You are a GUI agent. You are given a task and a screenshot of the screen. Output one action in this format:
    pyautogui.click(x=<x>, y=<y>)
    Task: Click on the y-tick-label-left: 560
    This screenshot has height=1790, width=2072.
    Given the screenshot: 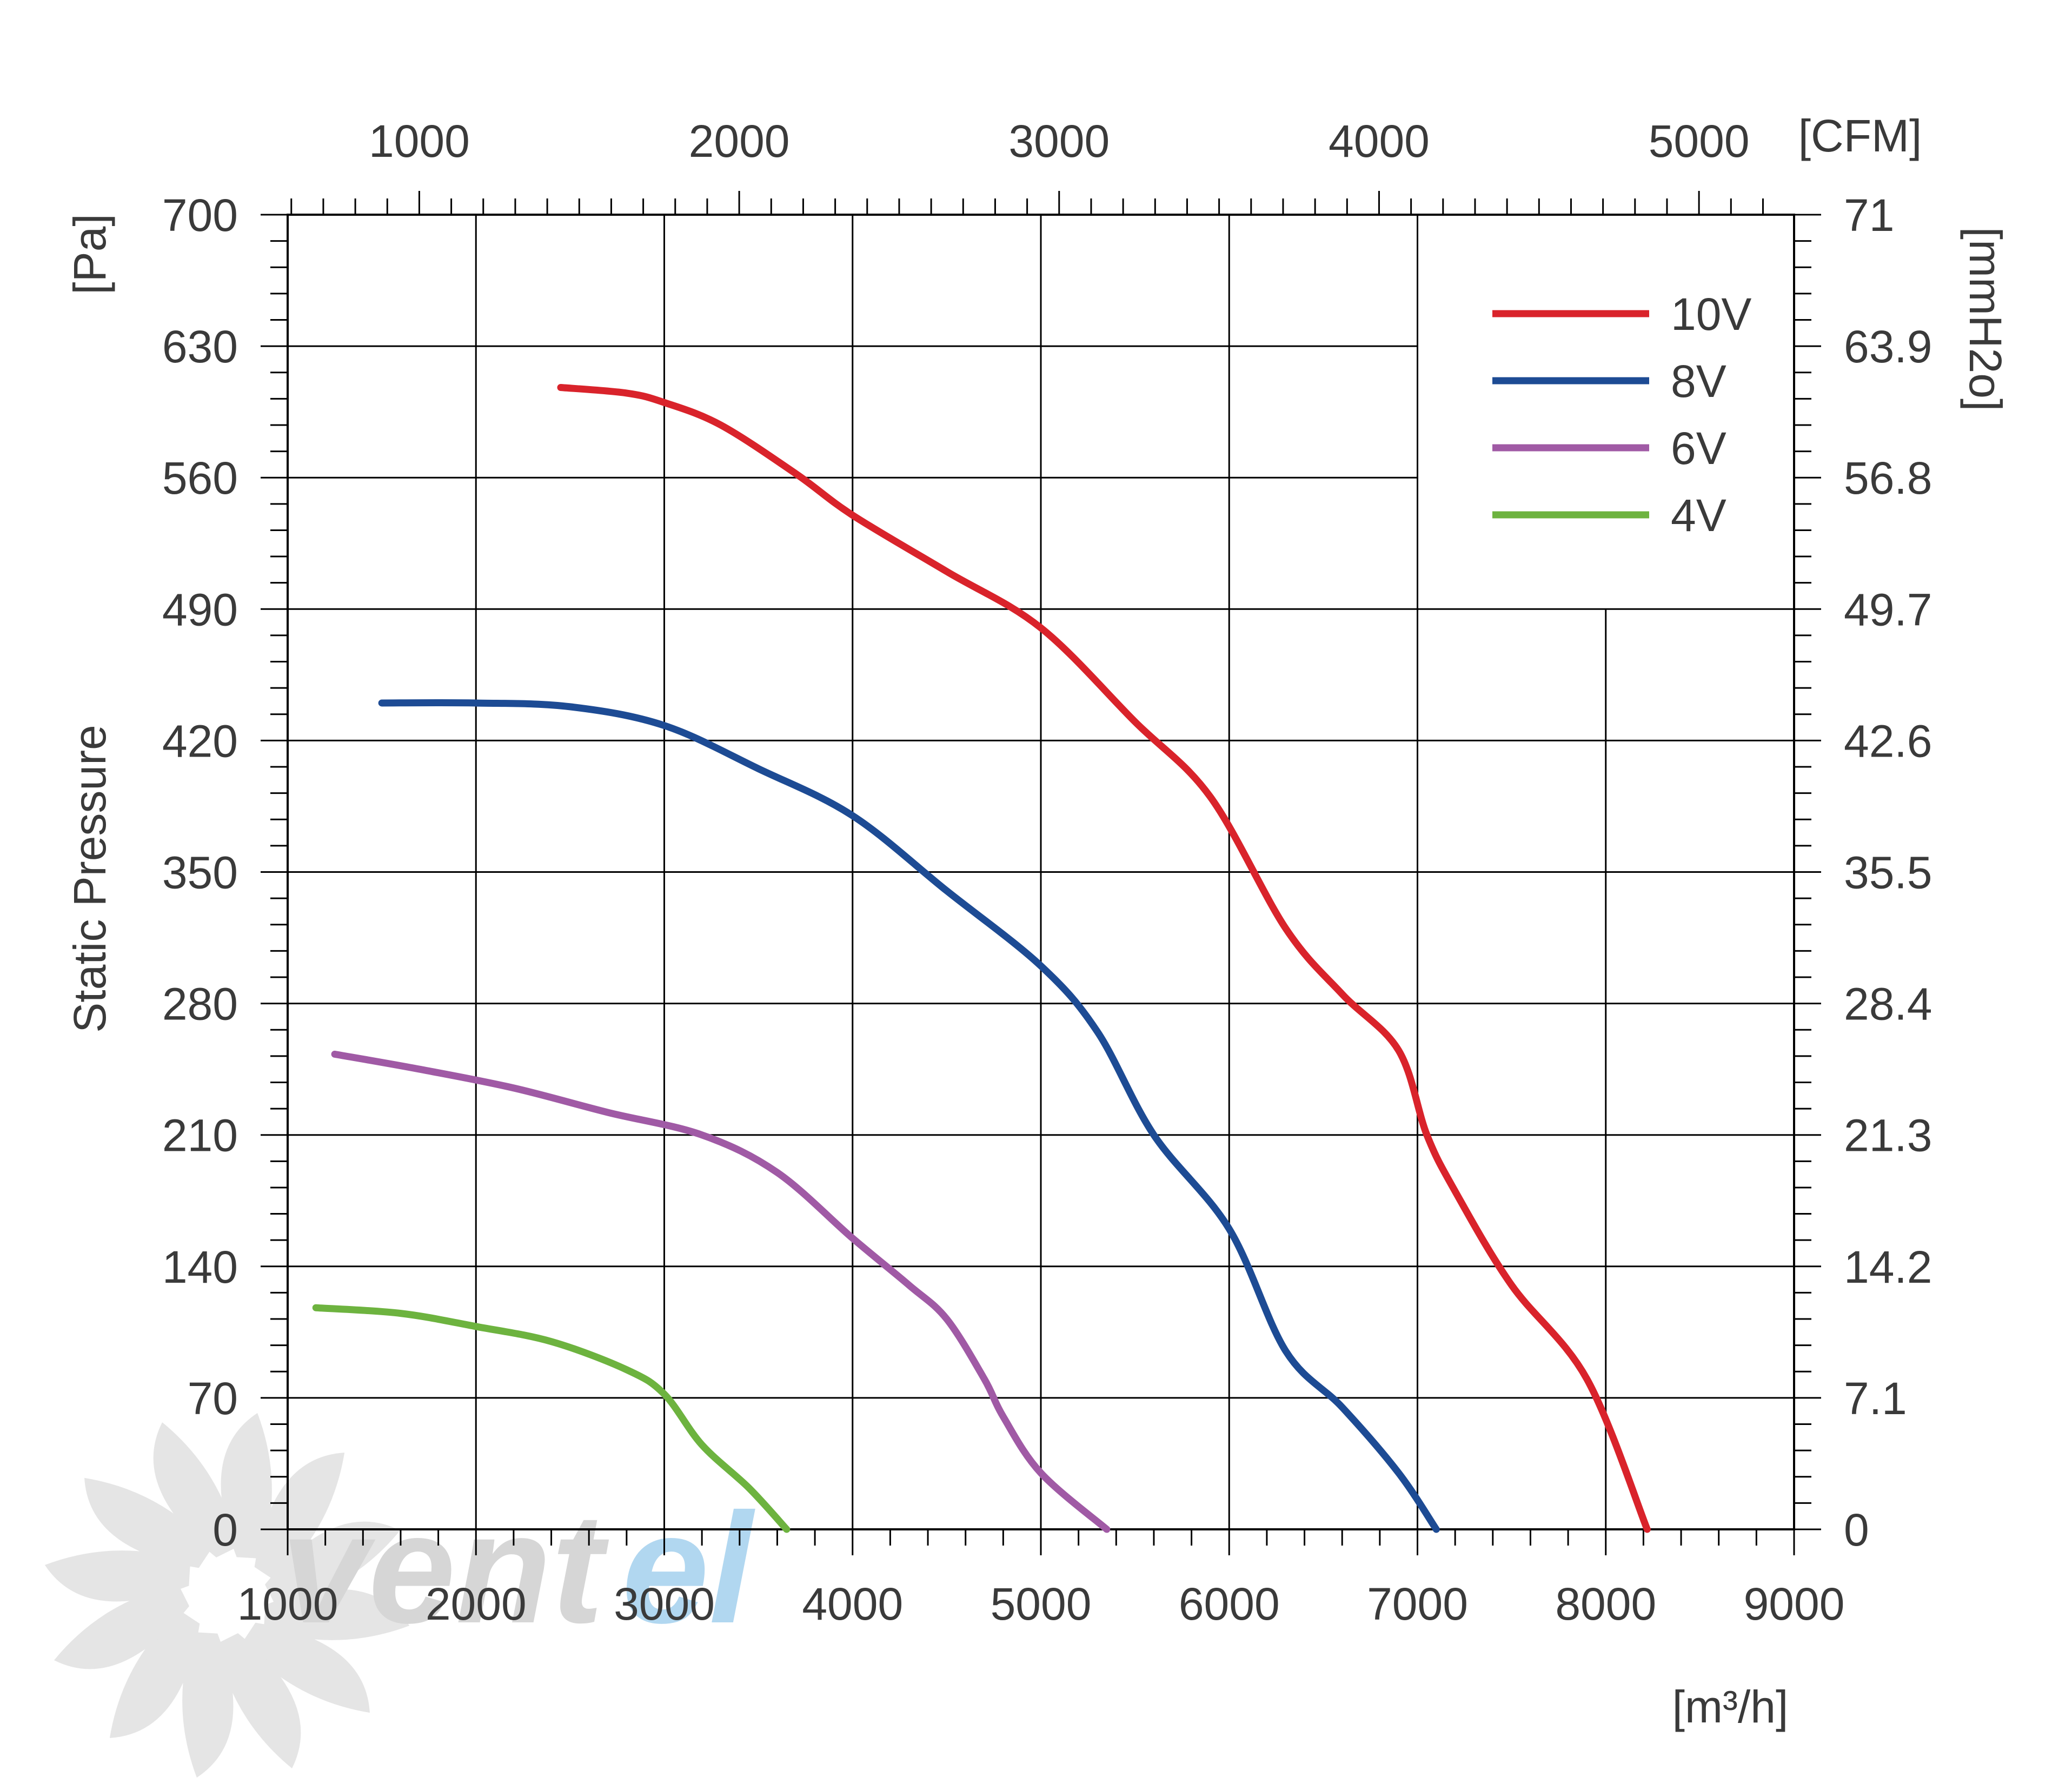 What is the action you would take?
    pyautogui.click(x=200, y=478)
    